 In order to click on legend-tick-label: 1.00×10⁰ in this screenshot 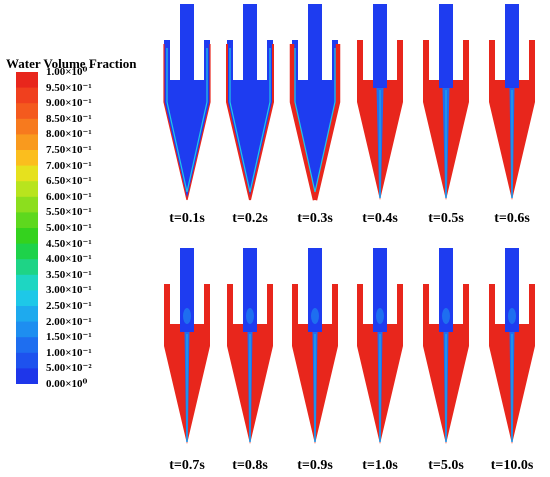, I will do `click(67, 72)`.